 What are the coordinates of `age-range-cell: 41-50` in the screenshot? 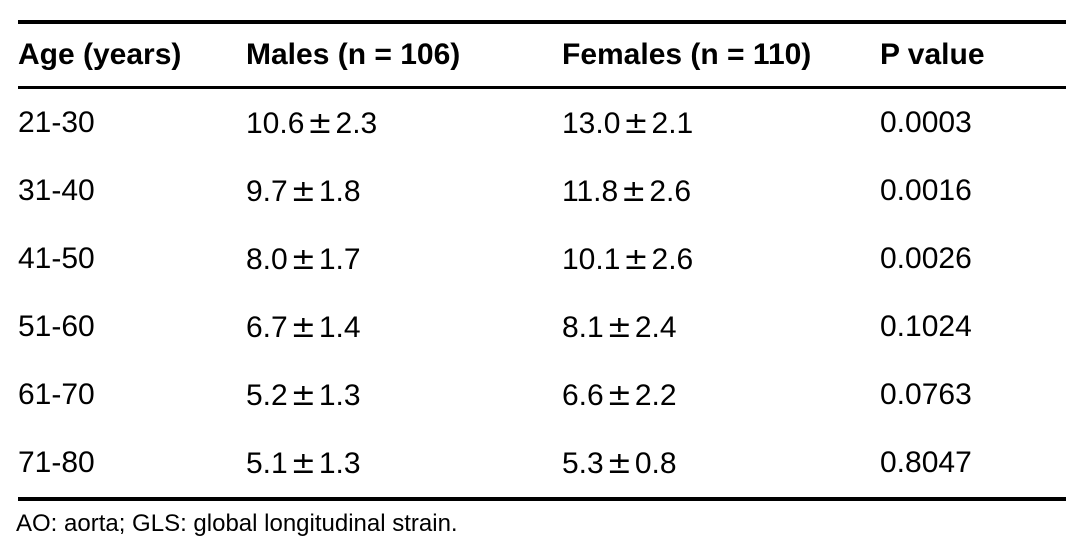 It's located at (56, 258).